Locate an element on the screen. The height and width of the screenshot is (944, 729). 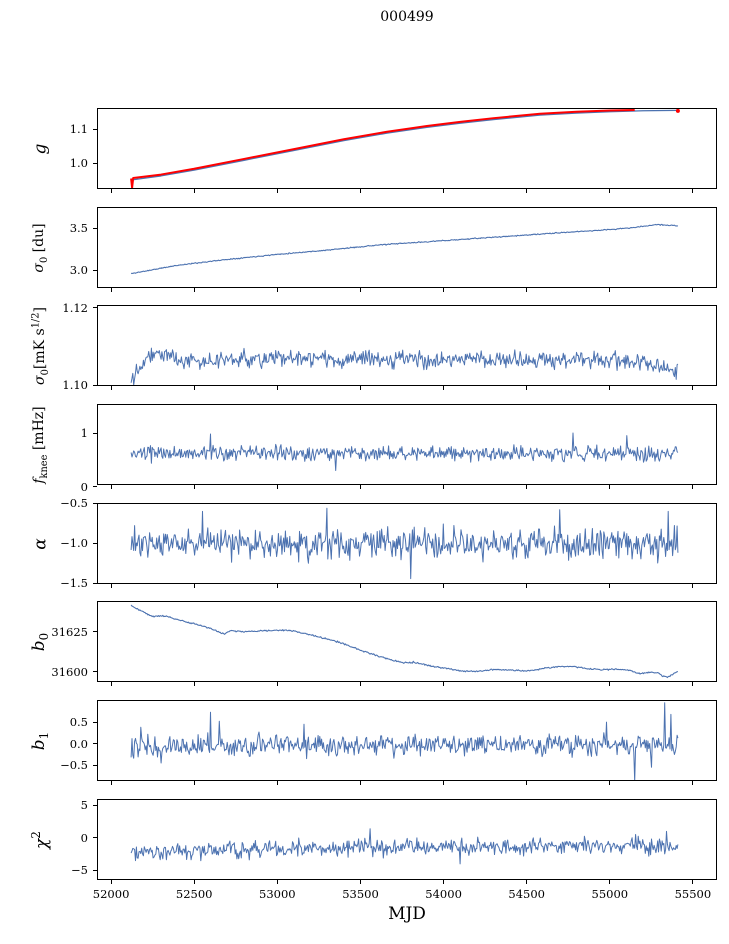
x-tick-label: 54500 is located at coordinates (526, 894).